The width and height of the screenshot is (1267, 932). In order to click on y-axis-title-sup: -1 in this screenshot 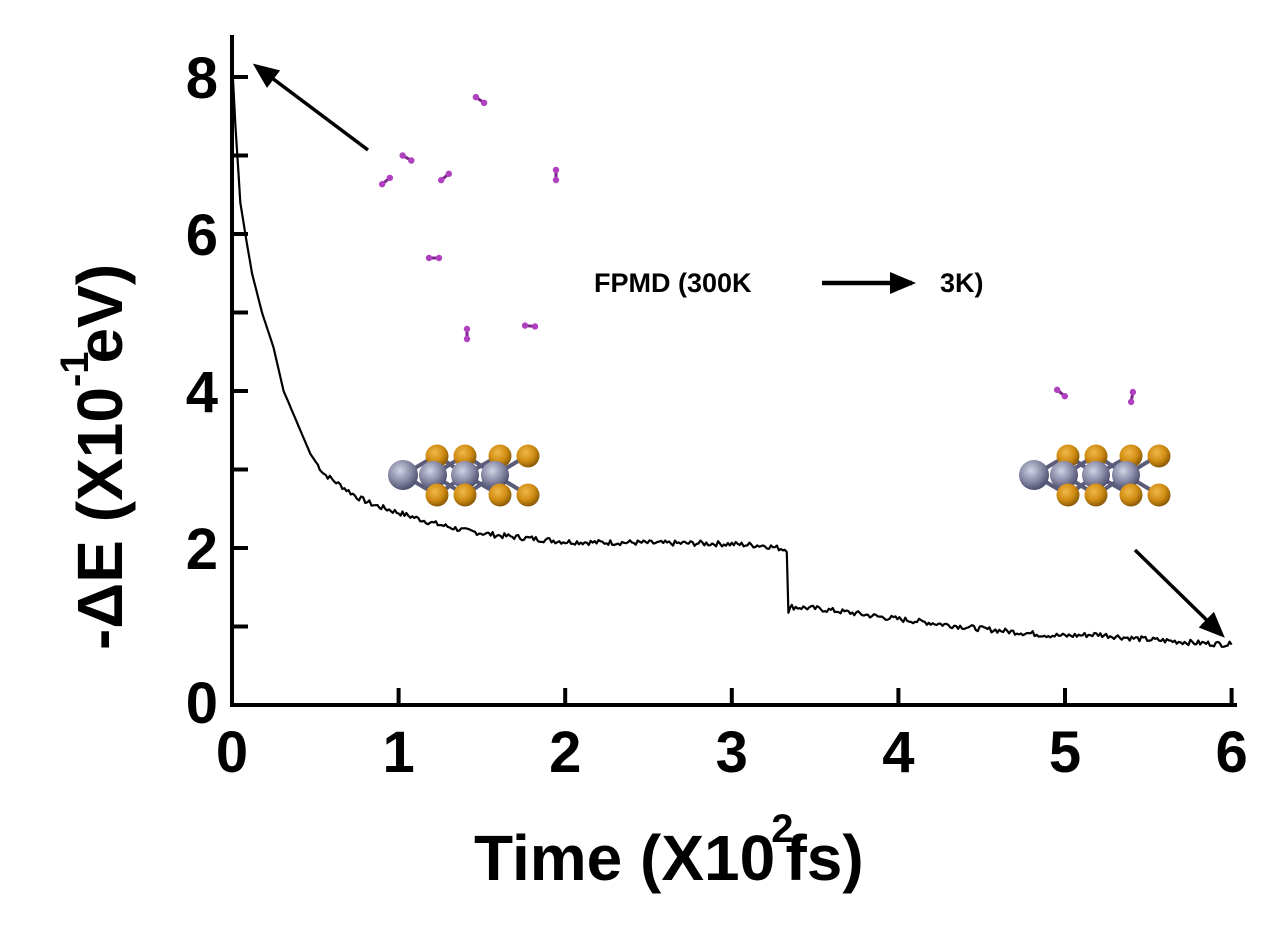, I will do `click(75, 369)`.